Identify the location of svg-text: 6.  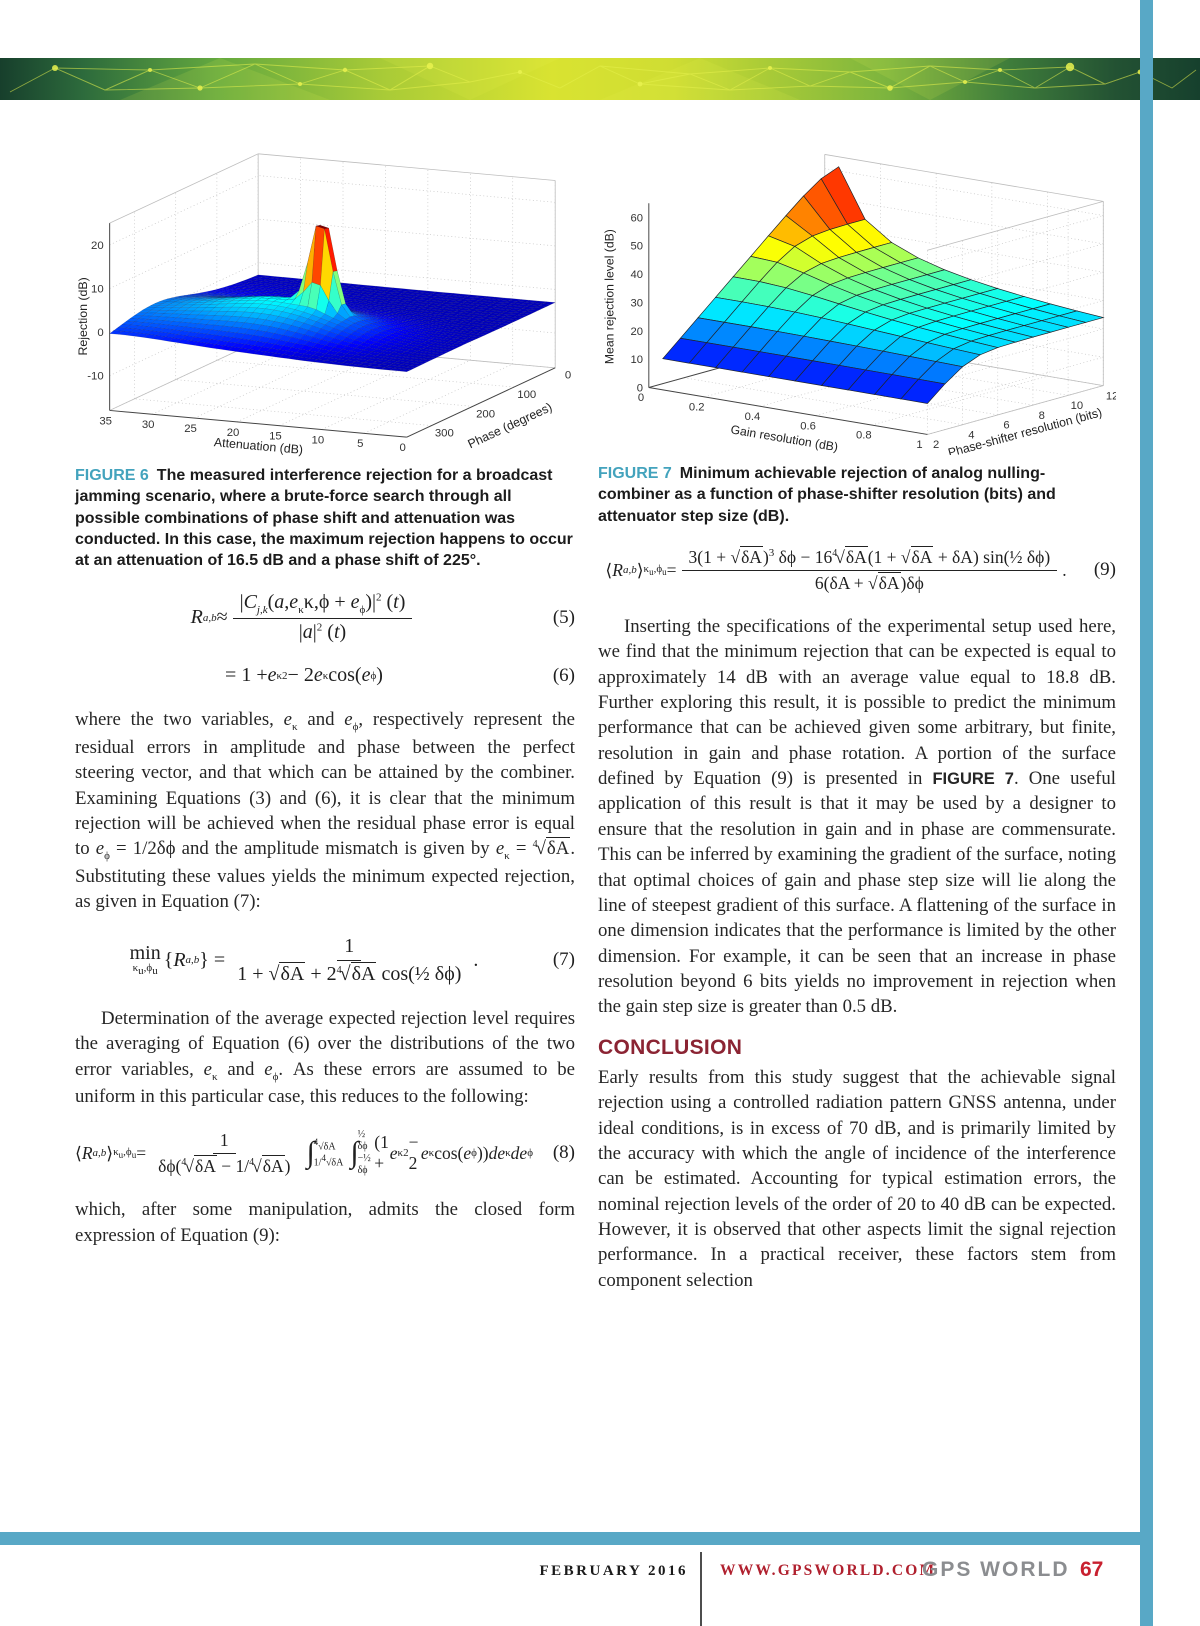
(1006, 426).